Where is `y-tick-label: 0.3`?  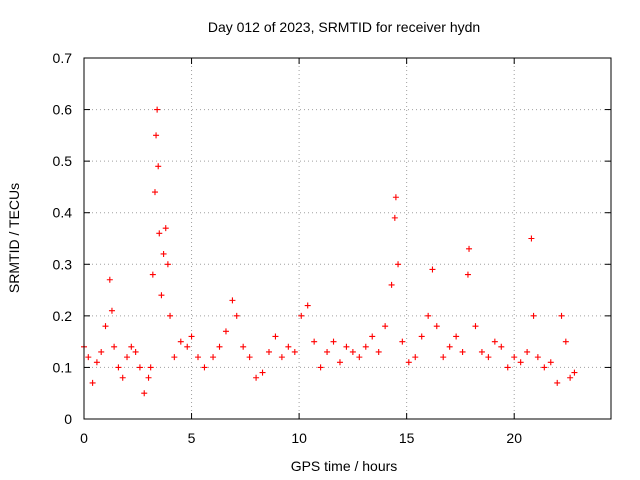 y-tick-label: 0.3 is located at coordinates (63, 264).